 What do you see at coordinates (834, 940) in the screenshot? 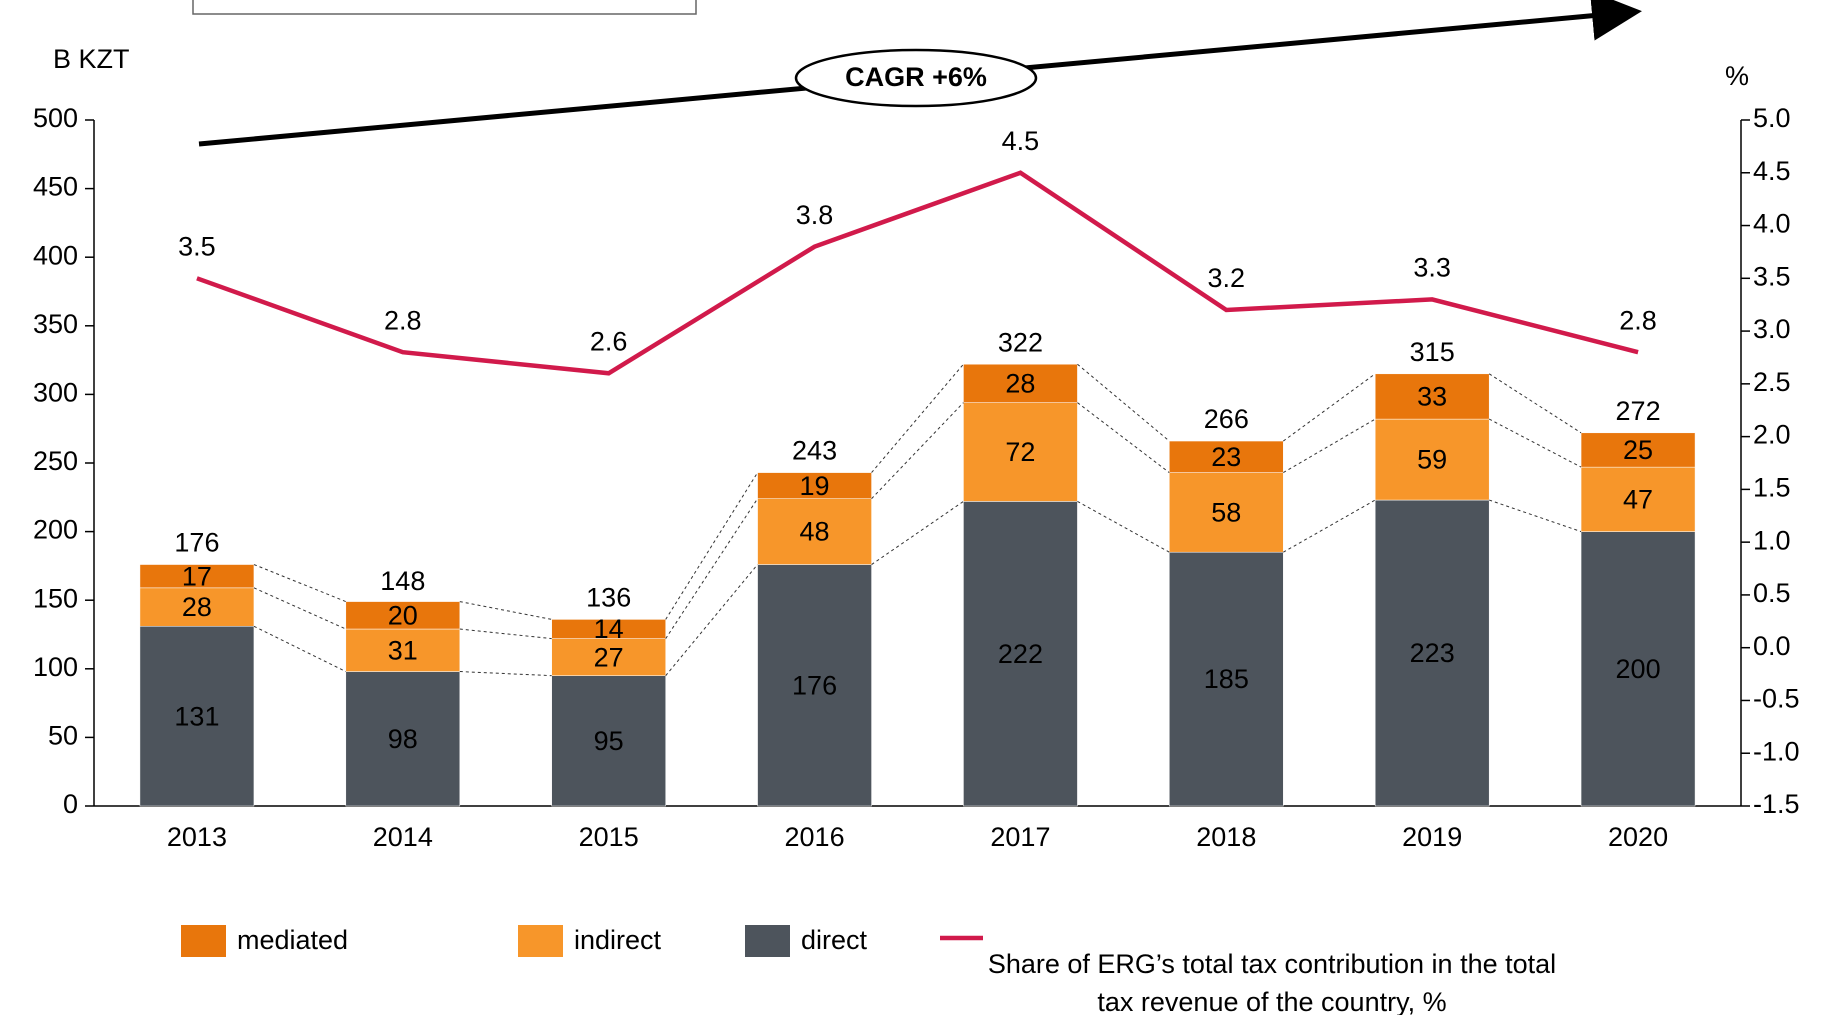
I see `legend-label: direct` at bounding box center [834, 940].